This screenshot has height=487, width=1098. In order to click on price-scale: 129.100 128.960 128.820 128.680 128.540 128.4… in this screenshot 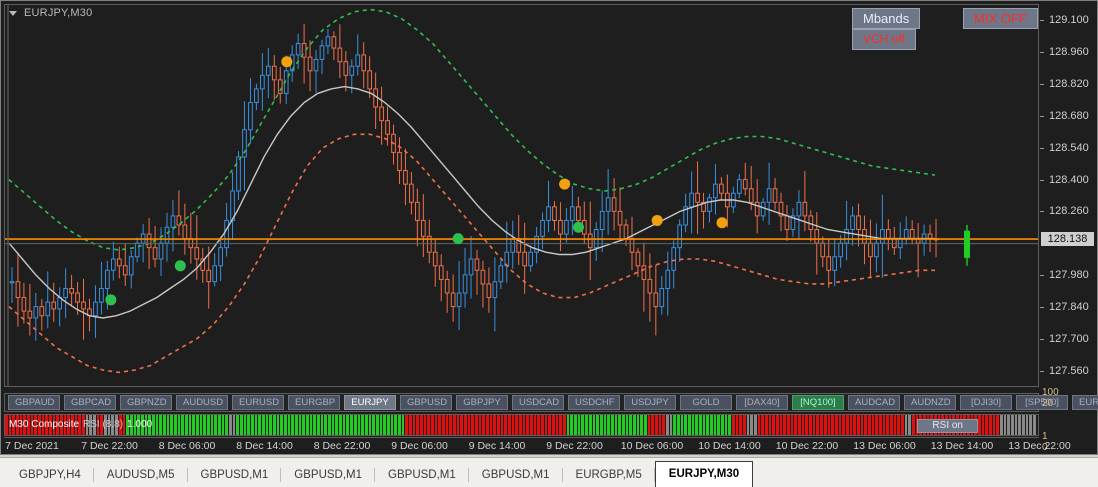, I will do `click(1067, 195)`.